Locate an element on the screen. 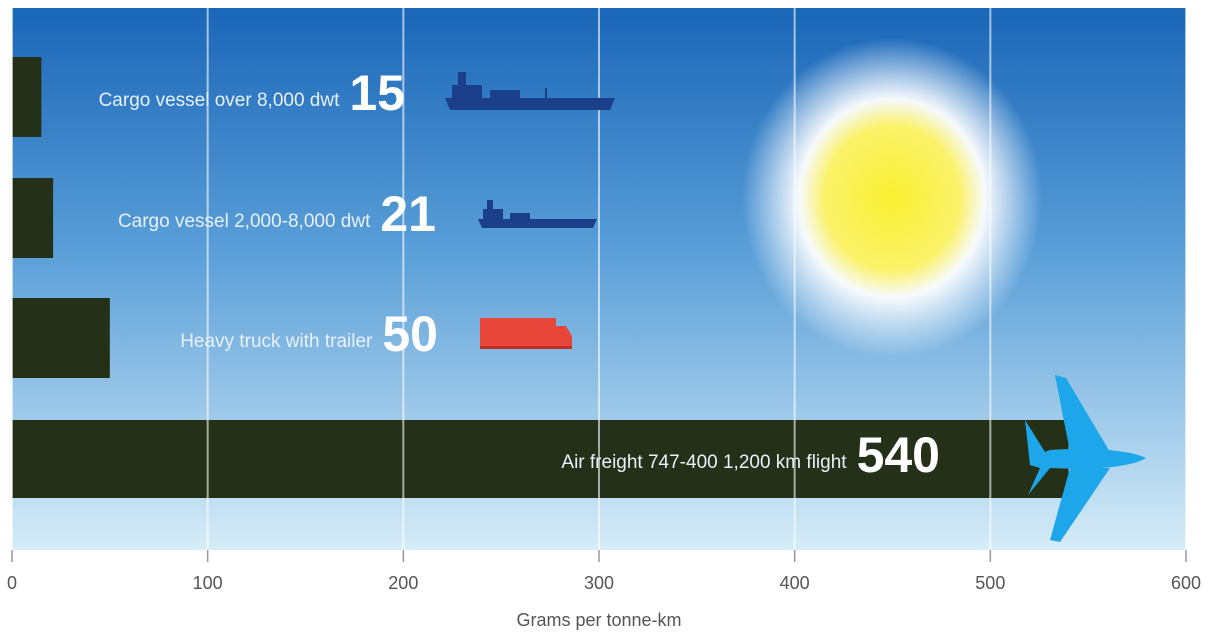  truck-icon is located at coordinates (526, 333).